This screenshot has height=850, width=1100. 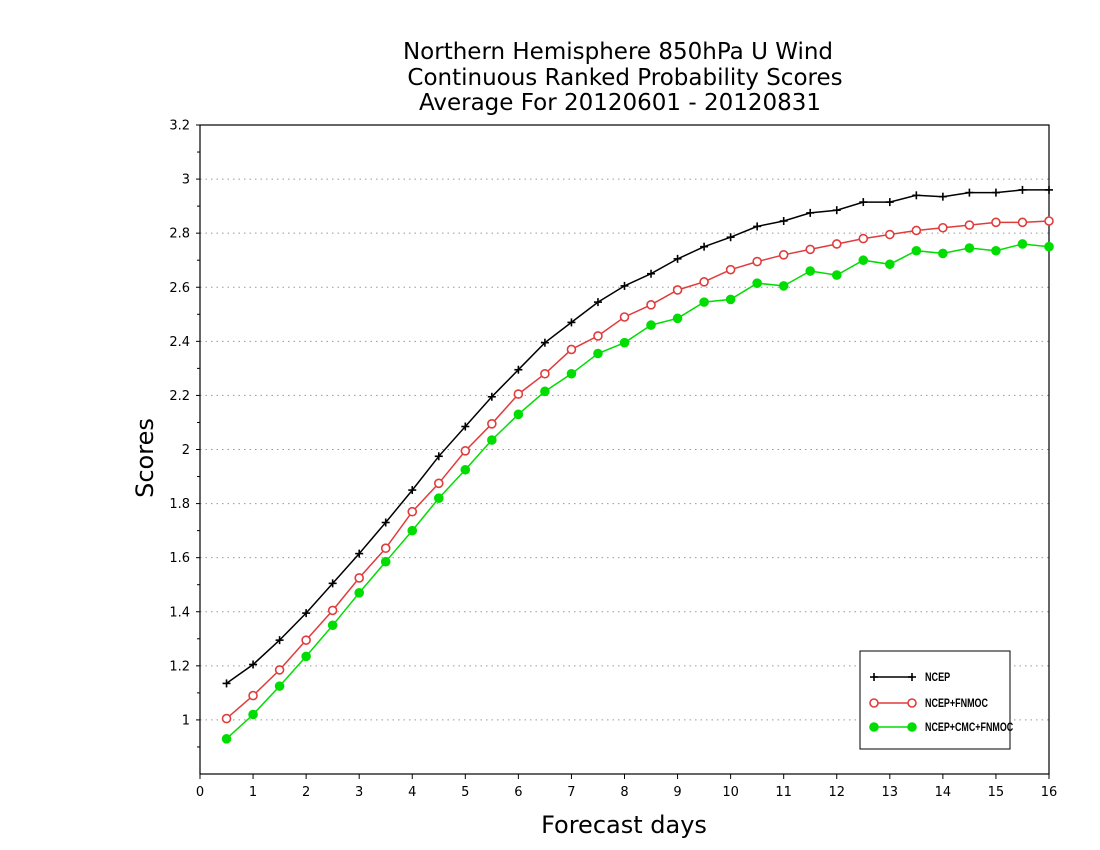 I want to click on y-tick-label: 3, so click(x=186, y=180).